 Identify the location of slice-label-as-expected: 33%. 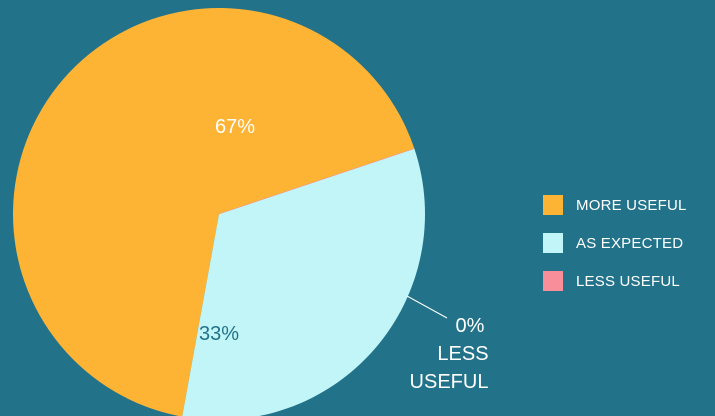
(219, 334).